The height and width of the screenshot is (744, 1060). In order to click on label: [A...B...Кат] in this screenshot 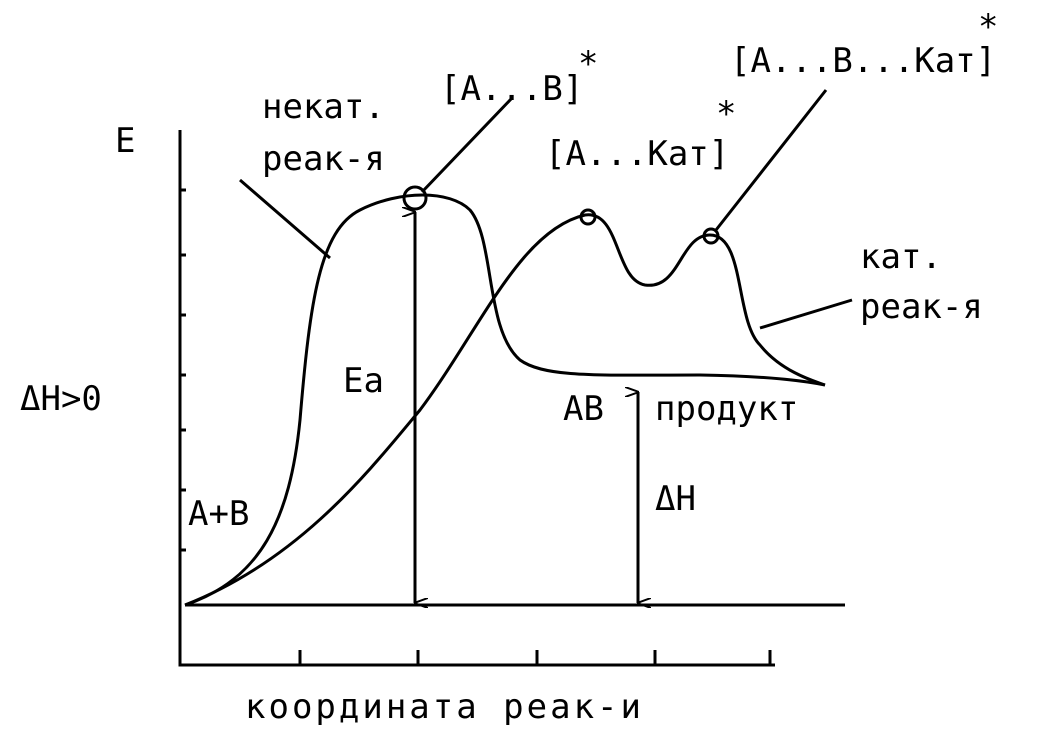, I will do `click(863, 61)`.